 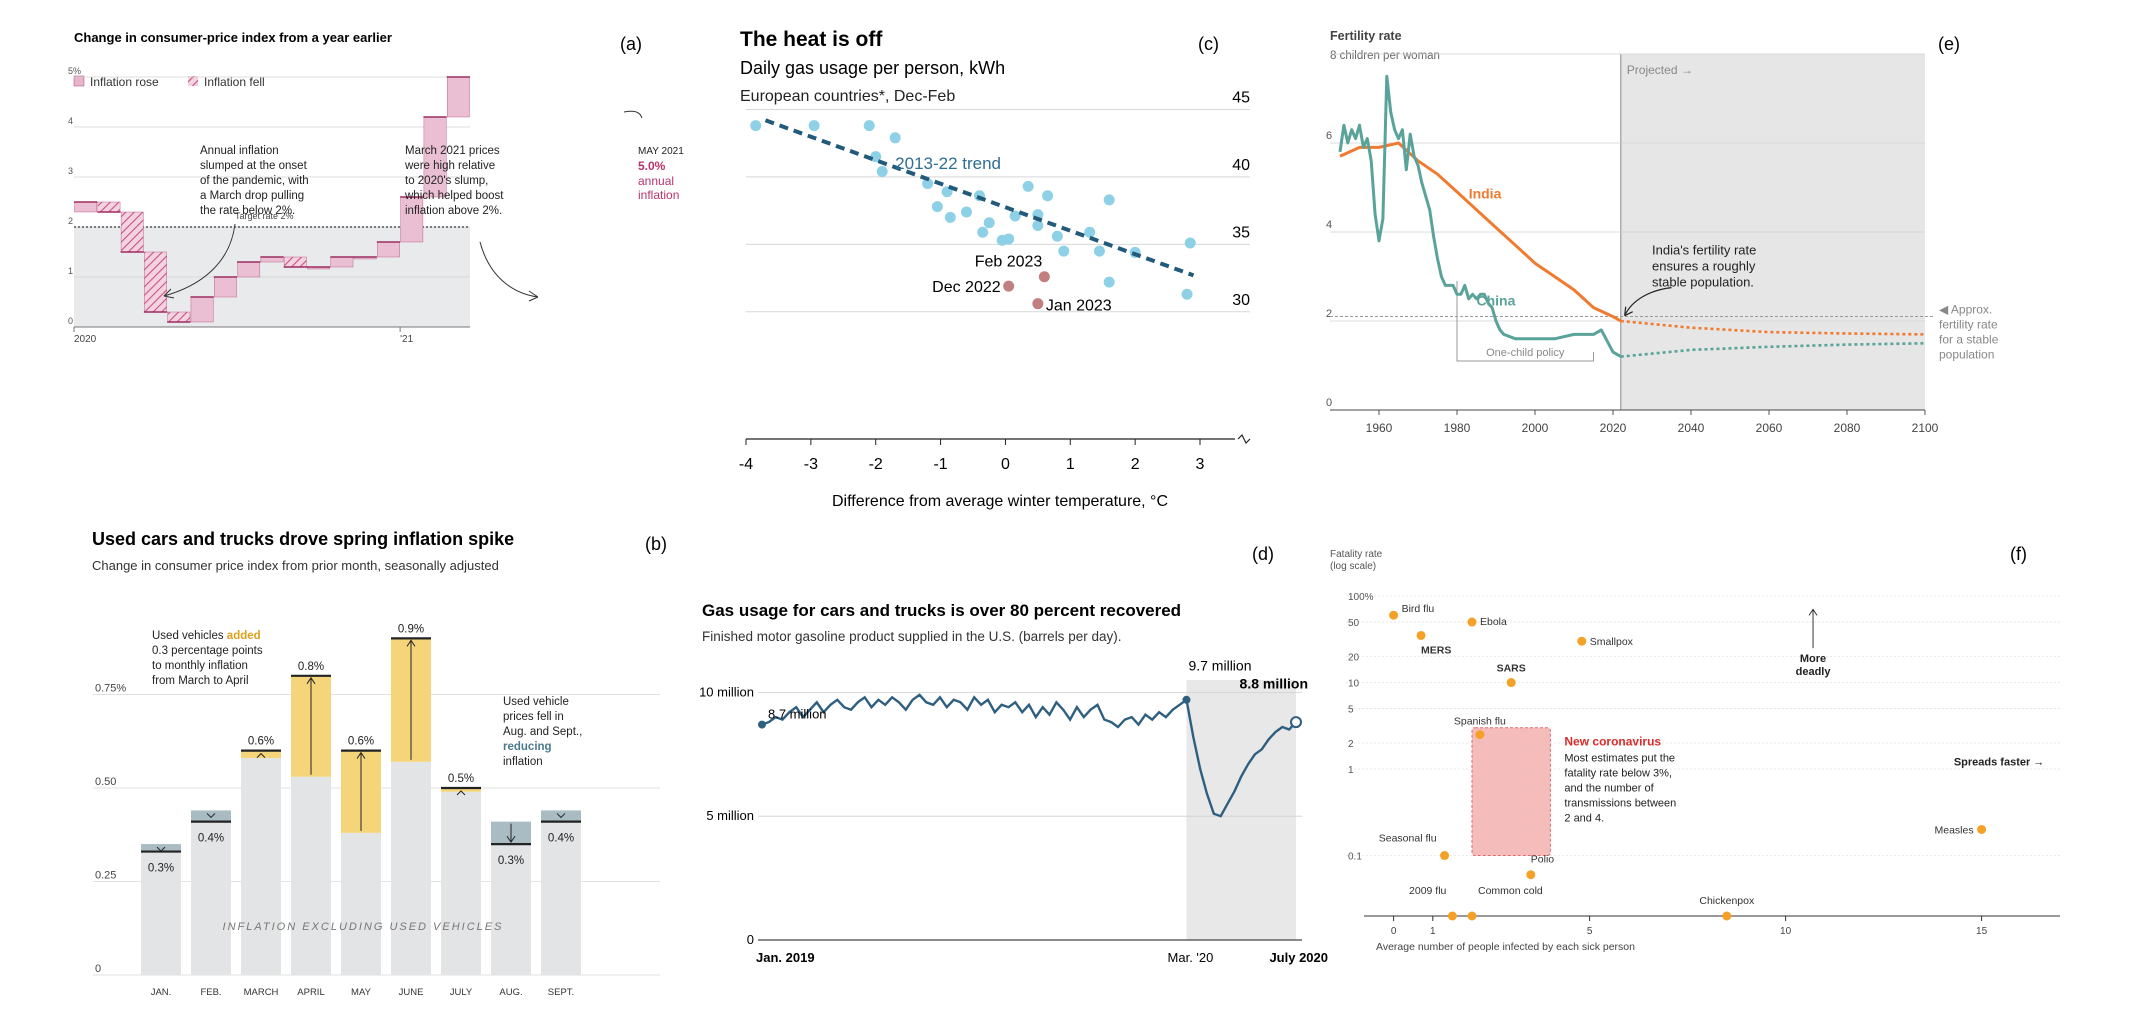 What do you see at coordinates (411, 992) in the screenshot?
I see `b-category-label: JUNE` at bounding box center [411, 992].